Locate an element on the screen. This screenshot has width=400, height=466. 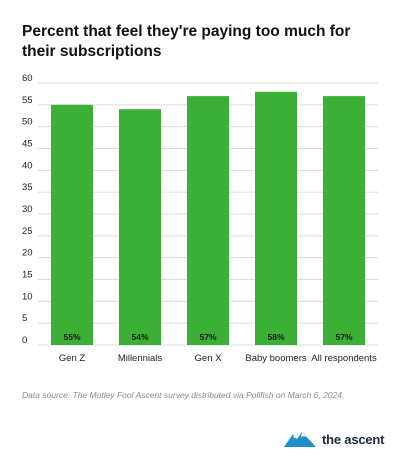
y-tick-label: 10 is located at coordinates (27, 296).